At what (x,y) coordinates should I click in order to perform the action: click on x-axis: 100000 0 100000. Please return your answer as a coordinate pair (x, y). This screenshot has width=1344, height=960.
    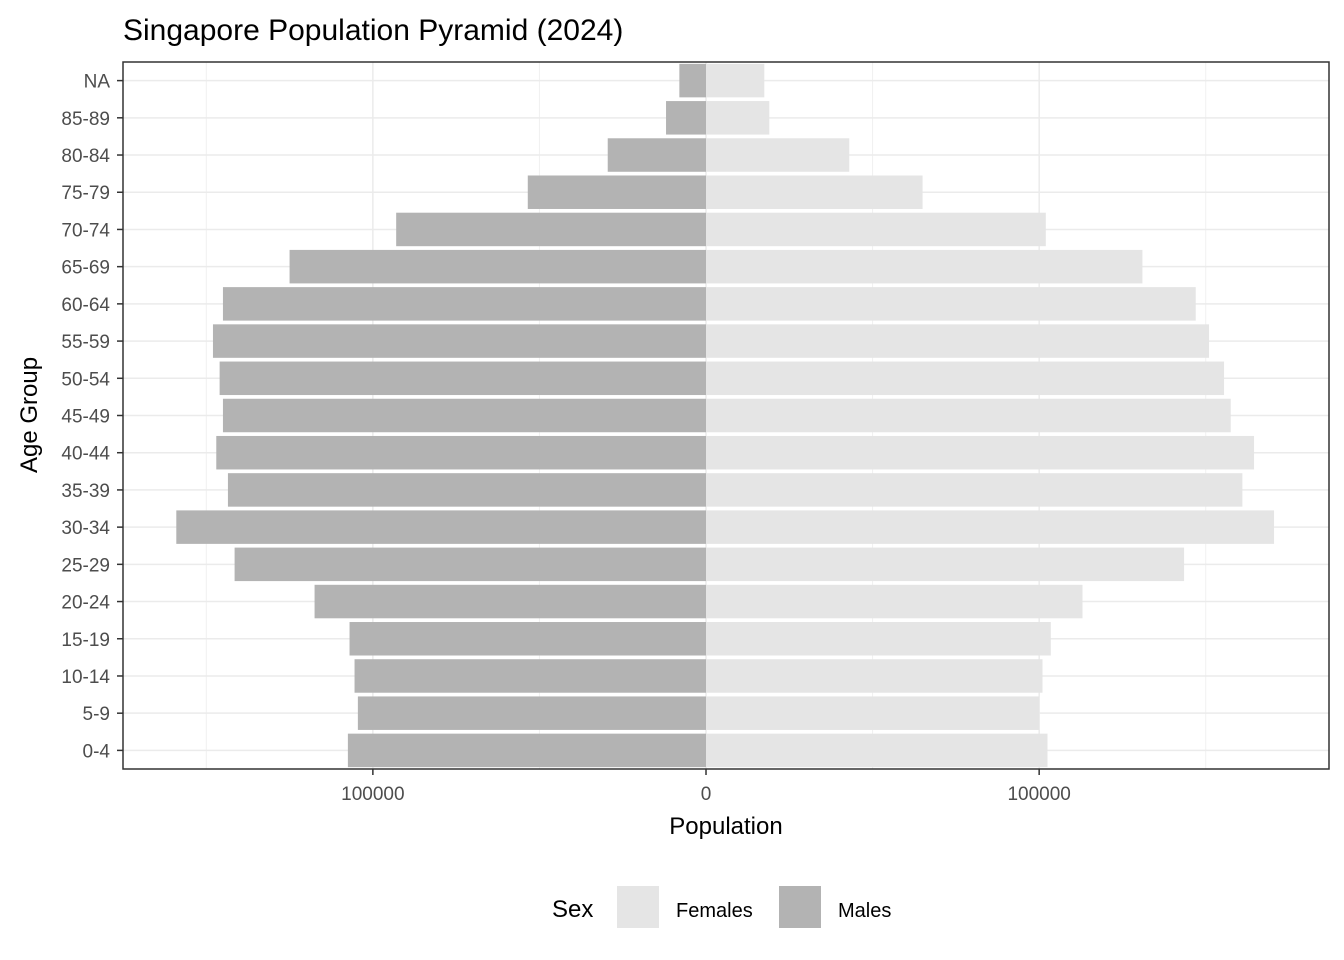
    Looking at the image, I should click on (706, 787).